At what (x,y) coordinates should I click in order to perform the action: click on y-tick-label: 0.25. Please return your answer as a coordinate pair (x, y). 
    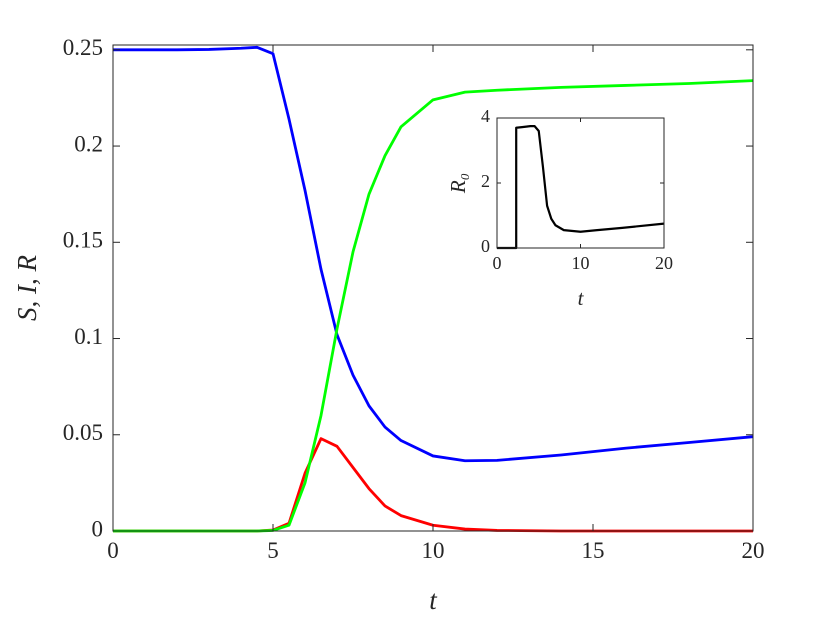
    Looking at the image, I should click on (83, 47).